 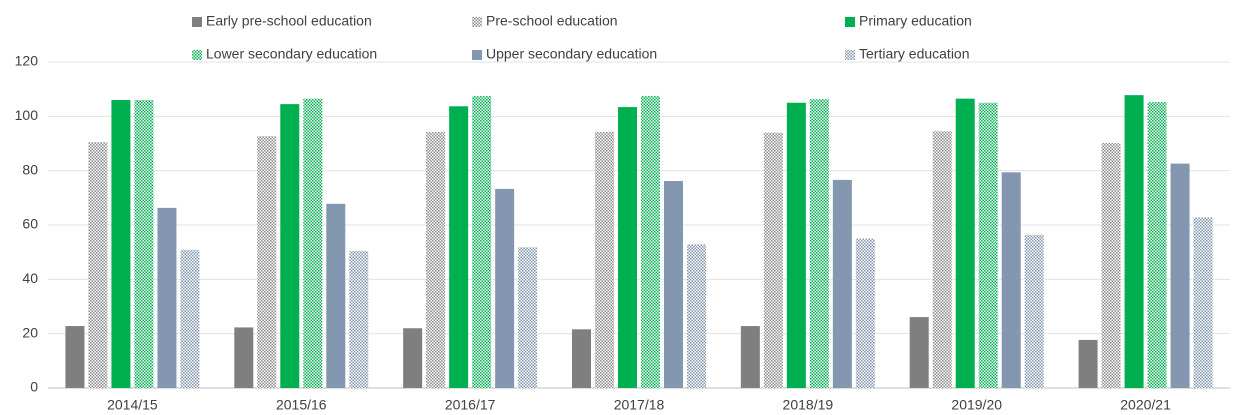 I want to click on y-tick-label: 40, so click(x=30, y=278).